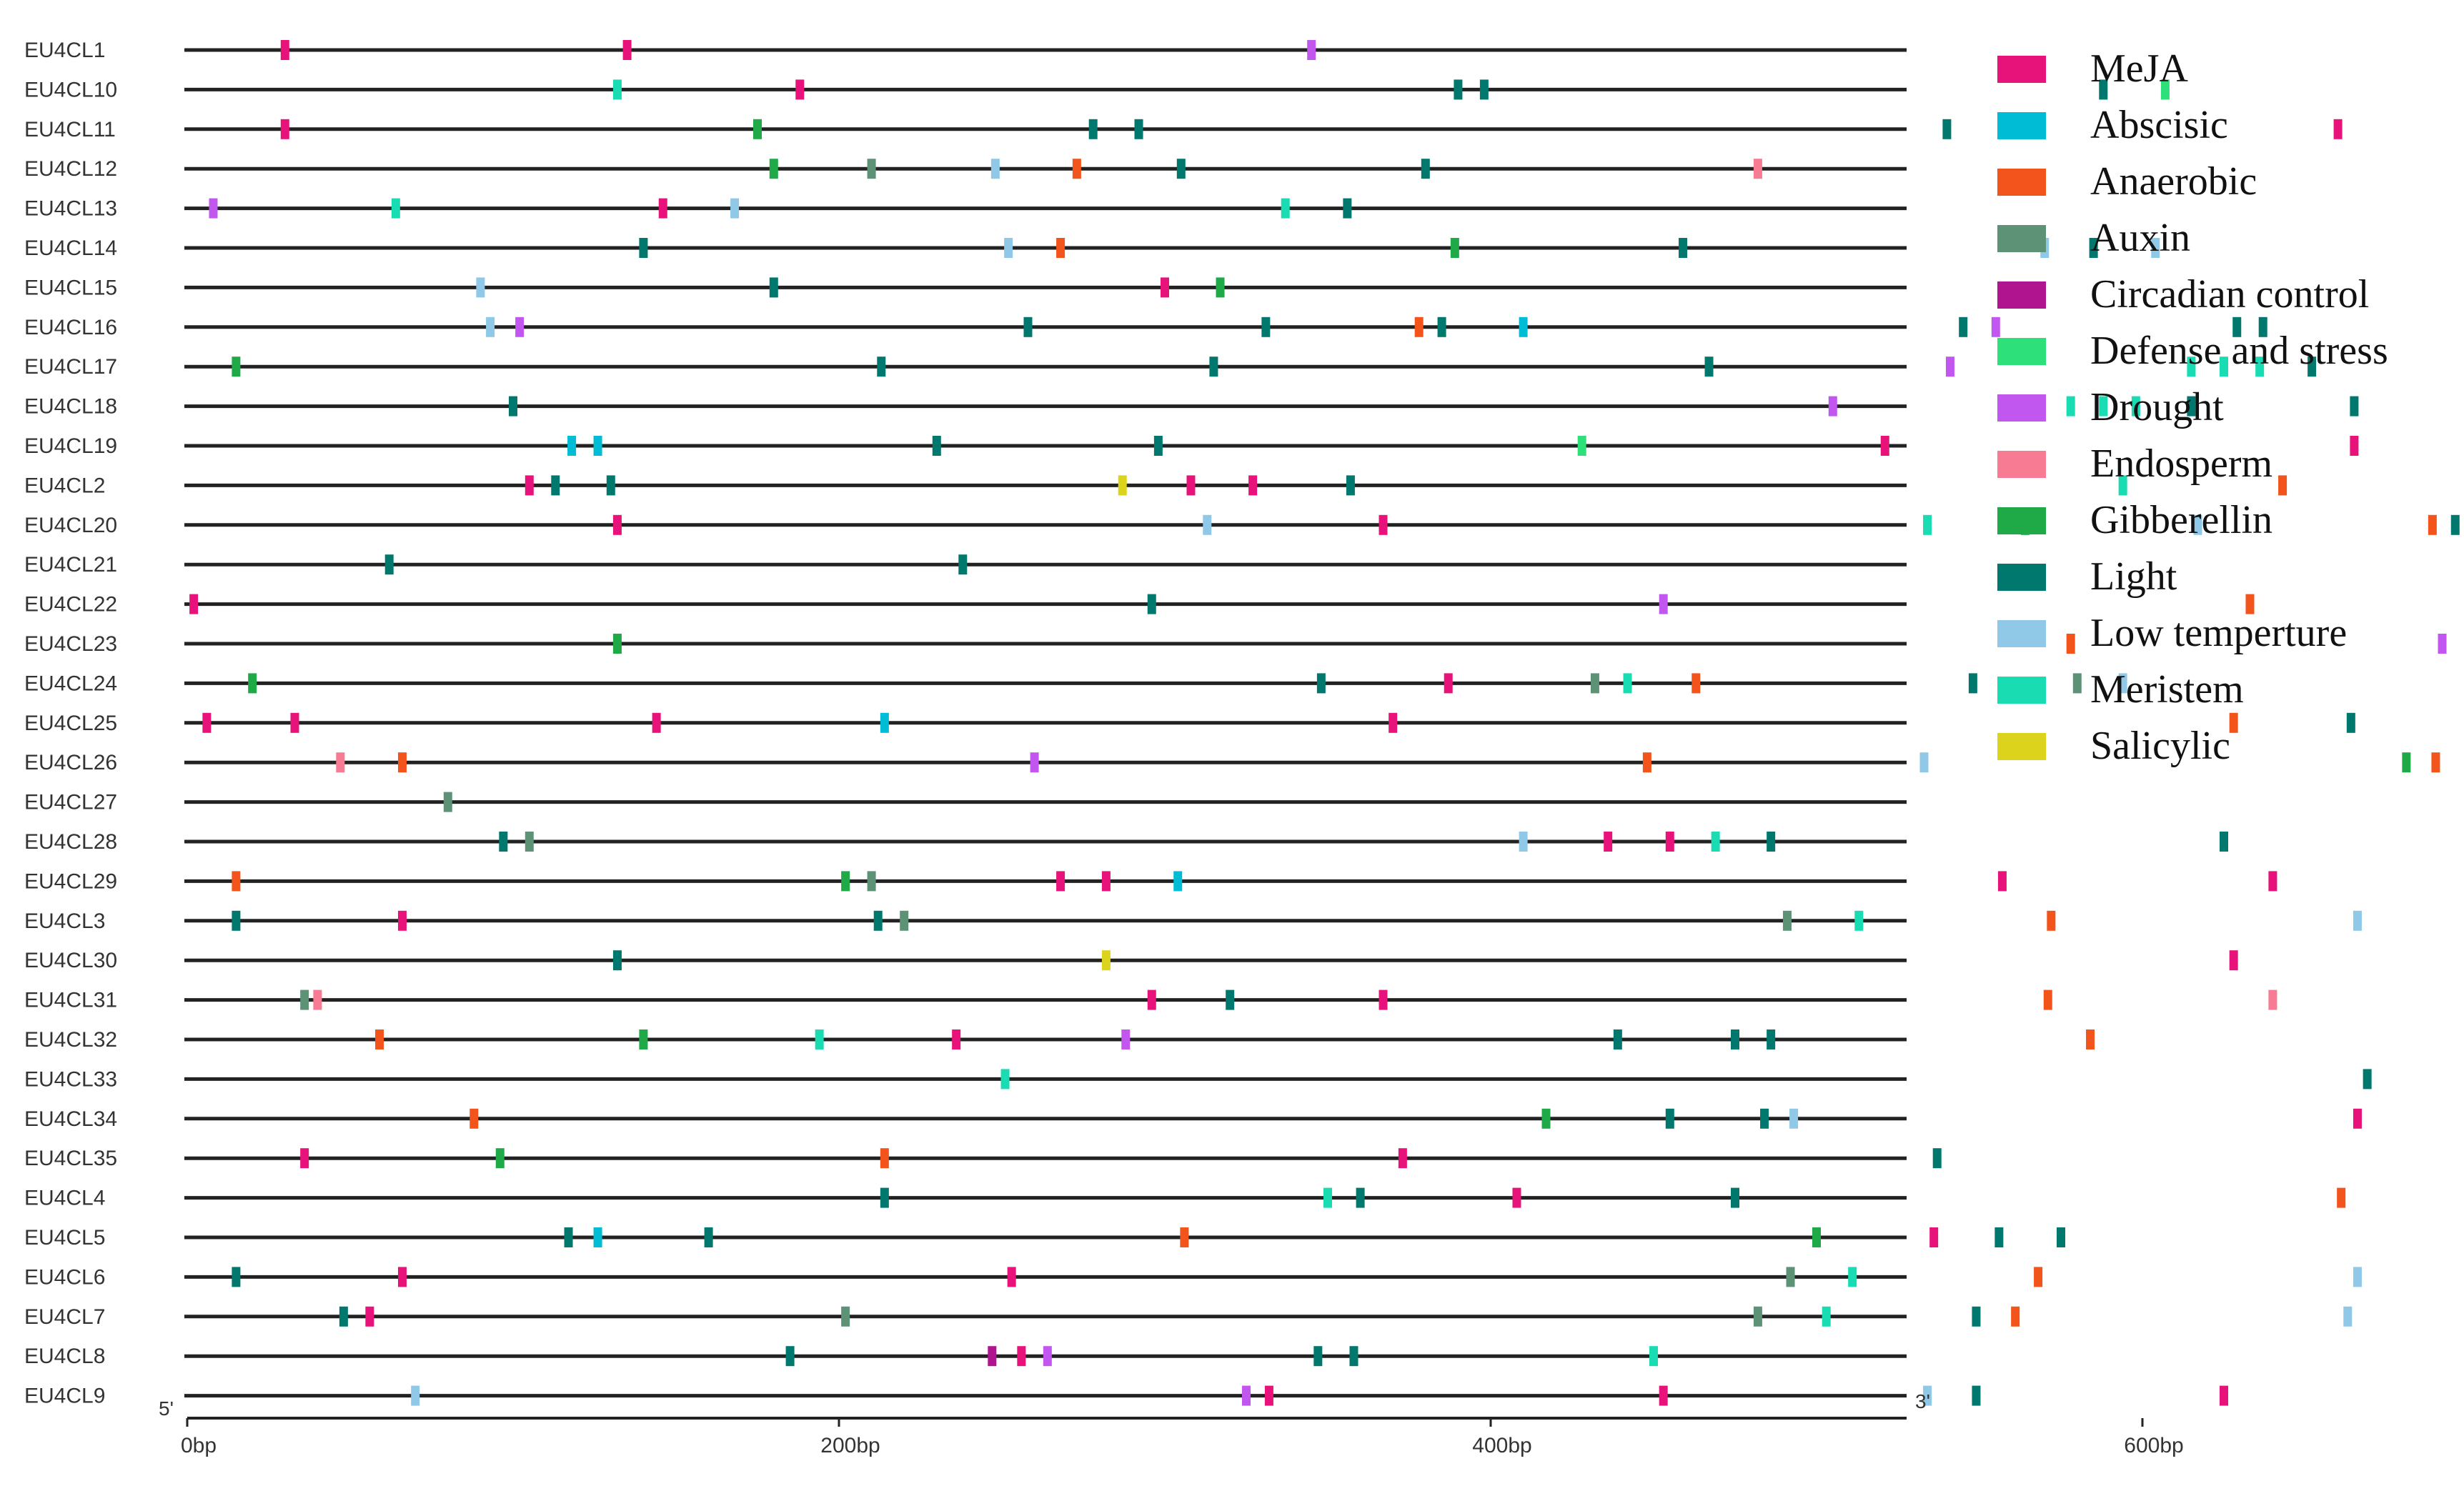 The height and width of the screenshot is (1486, 2464). What do you see at coordinates (70, 1040) in the screenshot?
I see `gene-label: EU4CL32` at bounding box center [70, 1040].